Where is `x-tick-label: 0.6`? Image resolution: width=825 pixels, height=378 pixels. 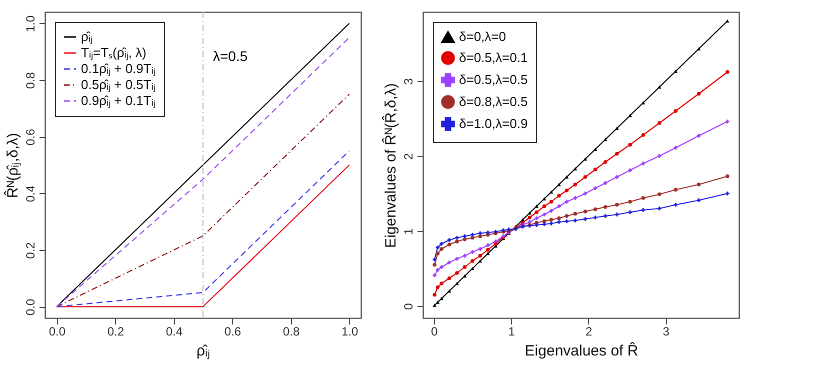 x-tick-label: 0.6 is located at coordinates (233, 331).